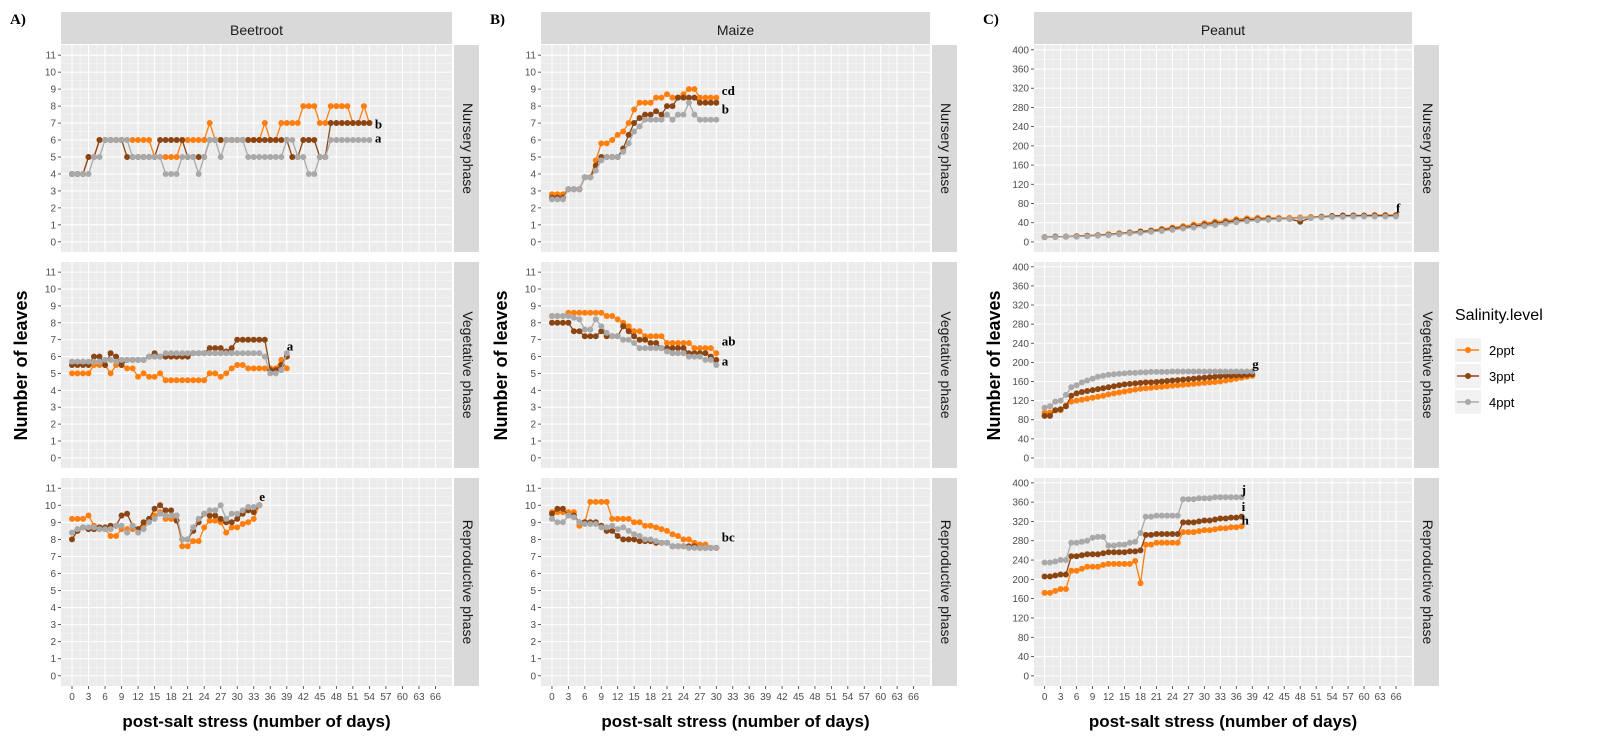 The width and height of the screenshot is (1598, 752). Describe the element at coordinates (1220, 226) in the screenshot. I see `4ppt-series-line` at that location.